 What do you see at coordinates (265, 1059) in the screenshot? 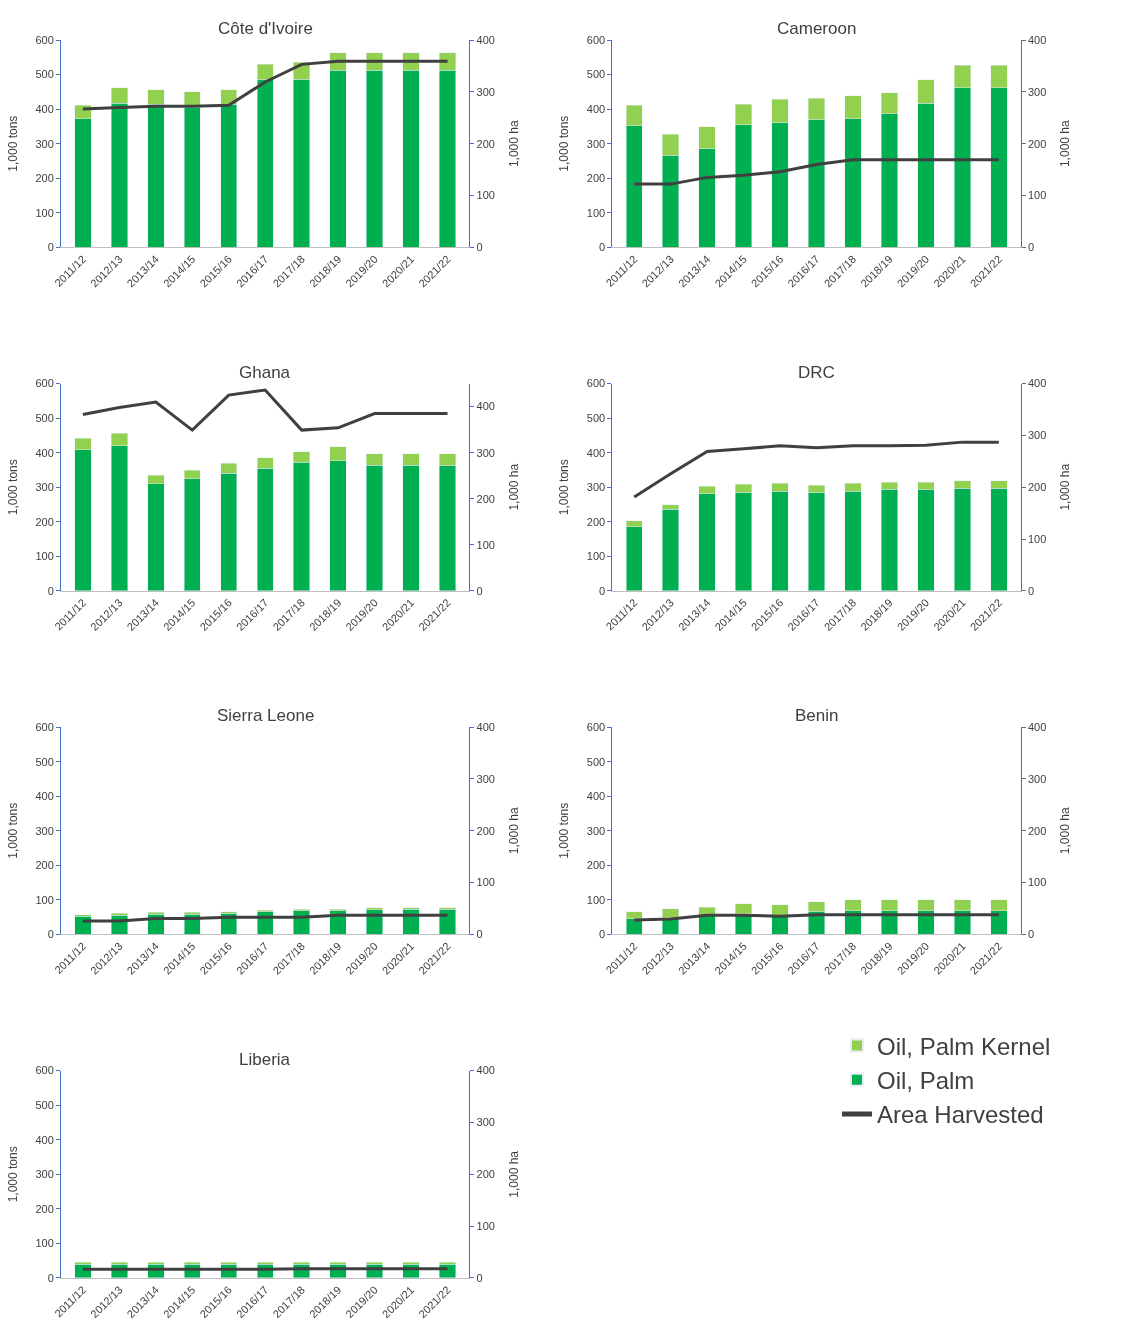
I see `chart-title: Liberia` at bounding box center [265, 1059].